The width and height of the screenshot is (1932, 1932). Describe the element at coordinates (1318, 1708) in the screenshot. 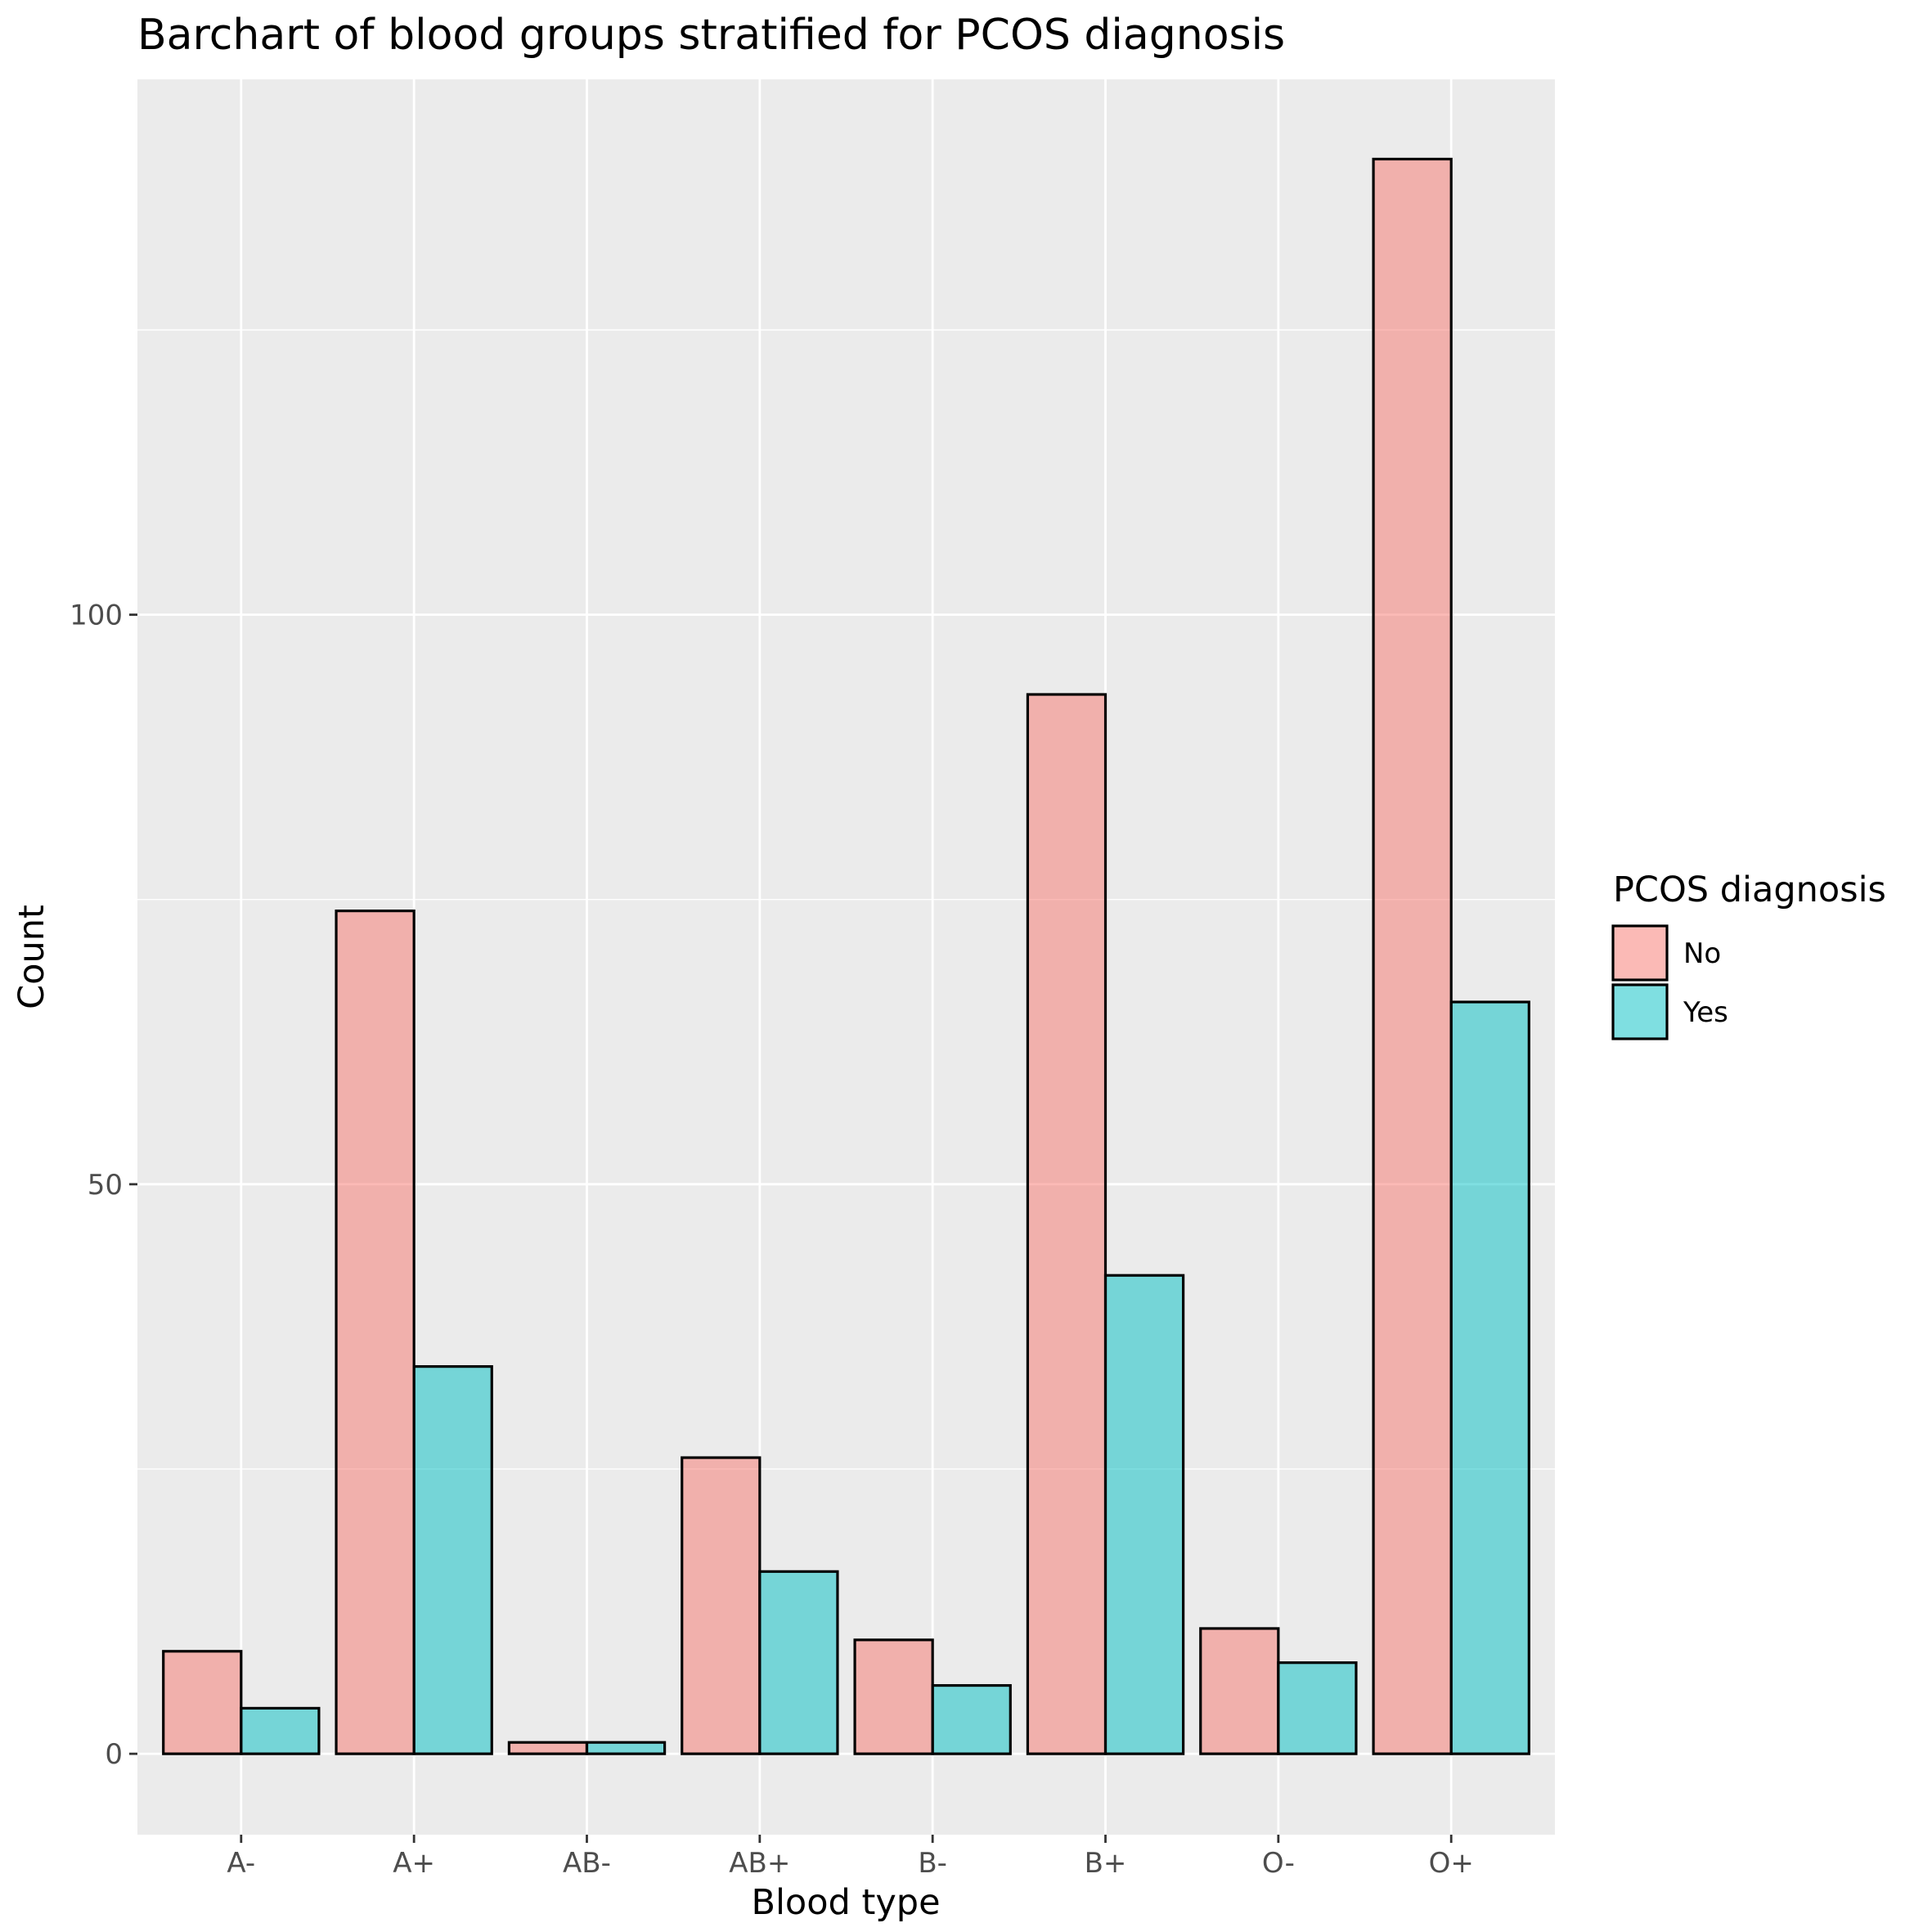

I see `bar-O--Yes` at that location.